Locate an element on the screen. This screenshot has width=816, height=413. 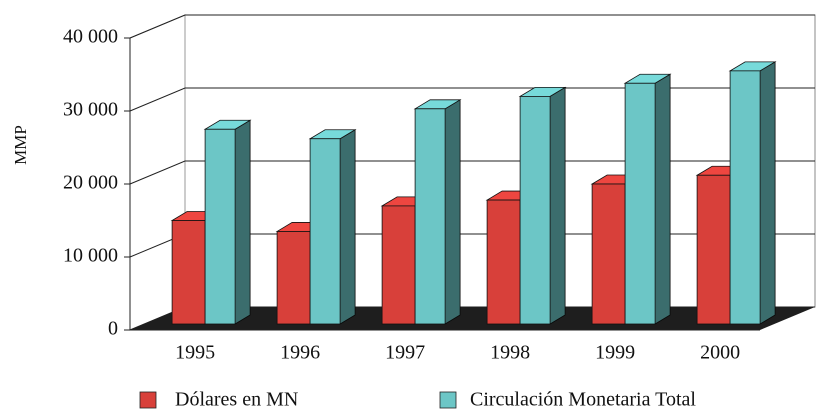
y-tick-label: 10 000 is located at coordinates (90, 256).